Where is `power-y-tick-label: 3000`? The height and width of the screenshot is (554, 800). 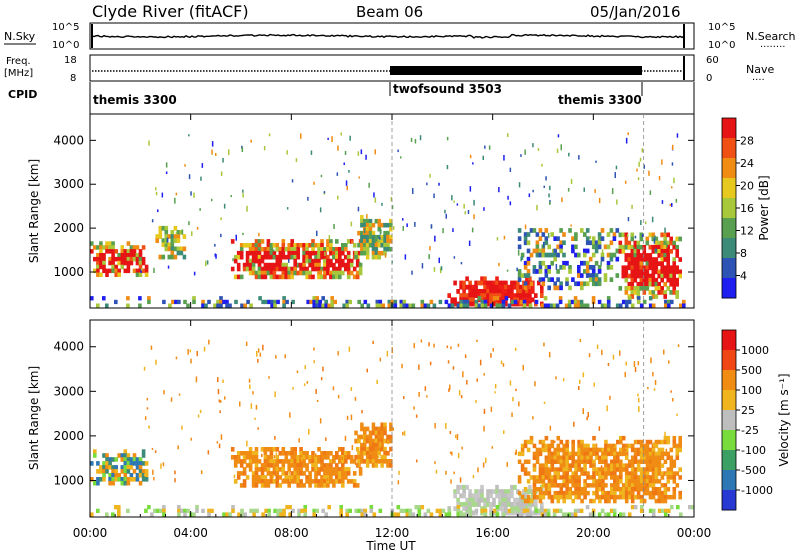 power-y-tick-label: 3000 is located at coordinates (68, 184).